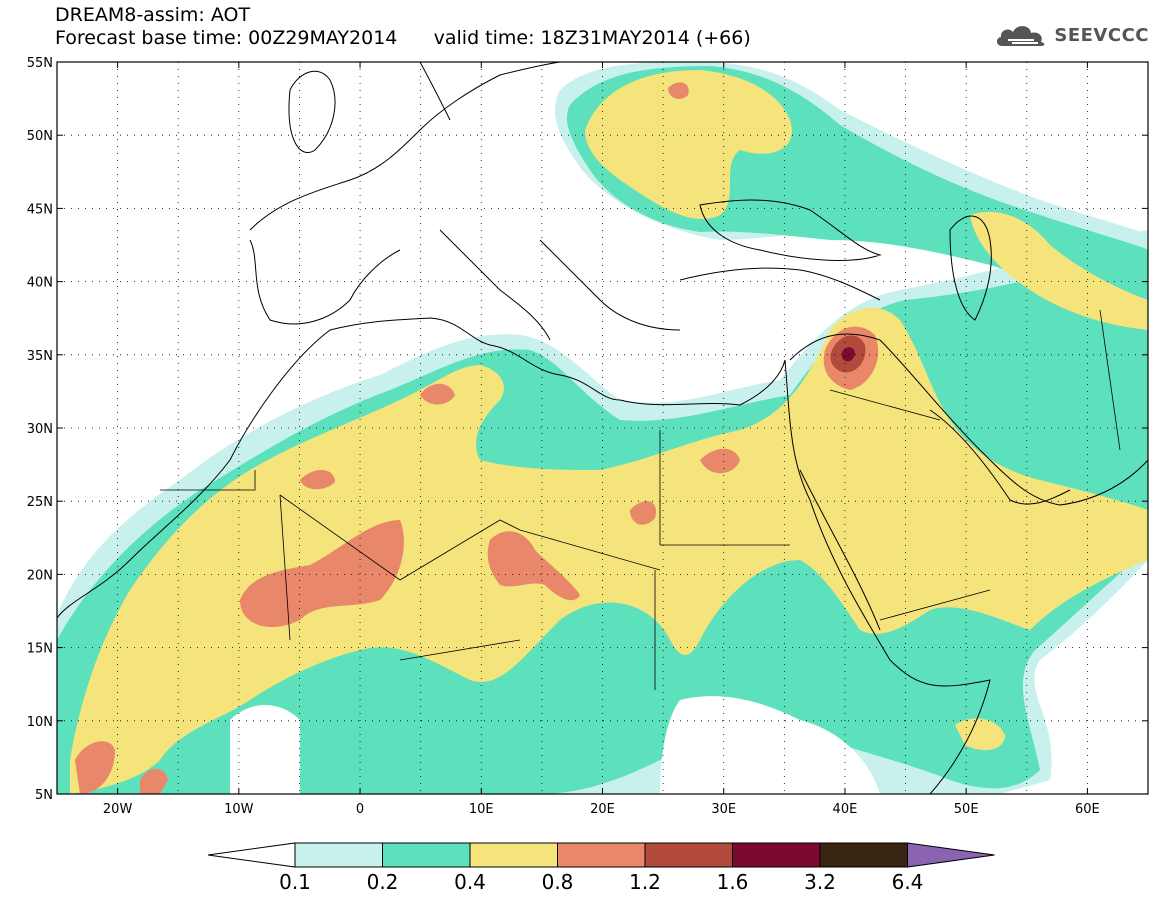 This screenshot has width=1165, height=905. Describe the element at coordinates (40, 283) in the screenshot. I see `lat-tick-label: 40N` at that location.